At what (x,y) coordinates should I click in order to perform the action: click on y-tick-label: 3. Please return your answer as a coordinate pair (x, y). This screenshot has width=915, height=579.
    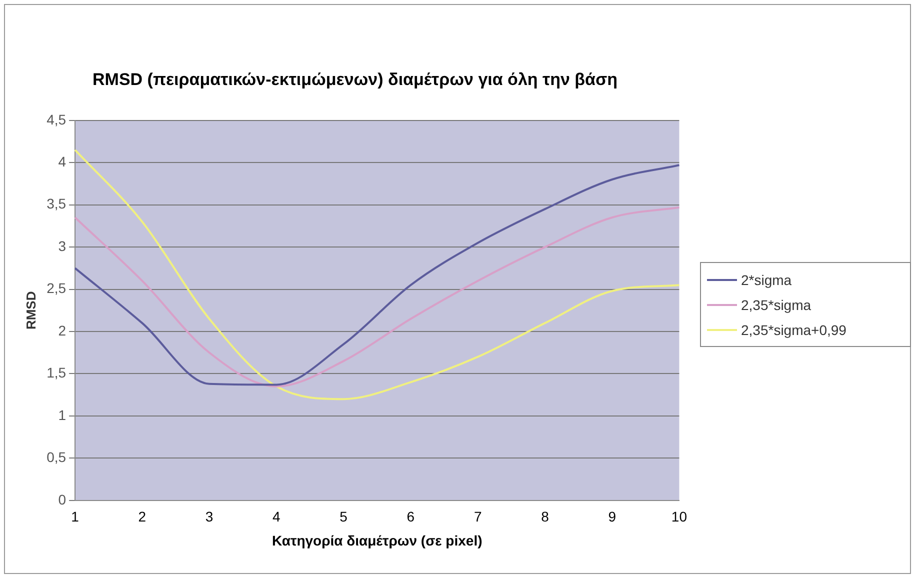
    Looking at the image, I should click on (62, 246).